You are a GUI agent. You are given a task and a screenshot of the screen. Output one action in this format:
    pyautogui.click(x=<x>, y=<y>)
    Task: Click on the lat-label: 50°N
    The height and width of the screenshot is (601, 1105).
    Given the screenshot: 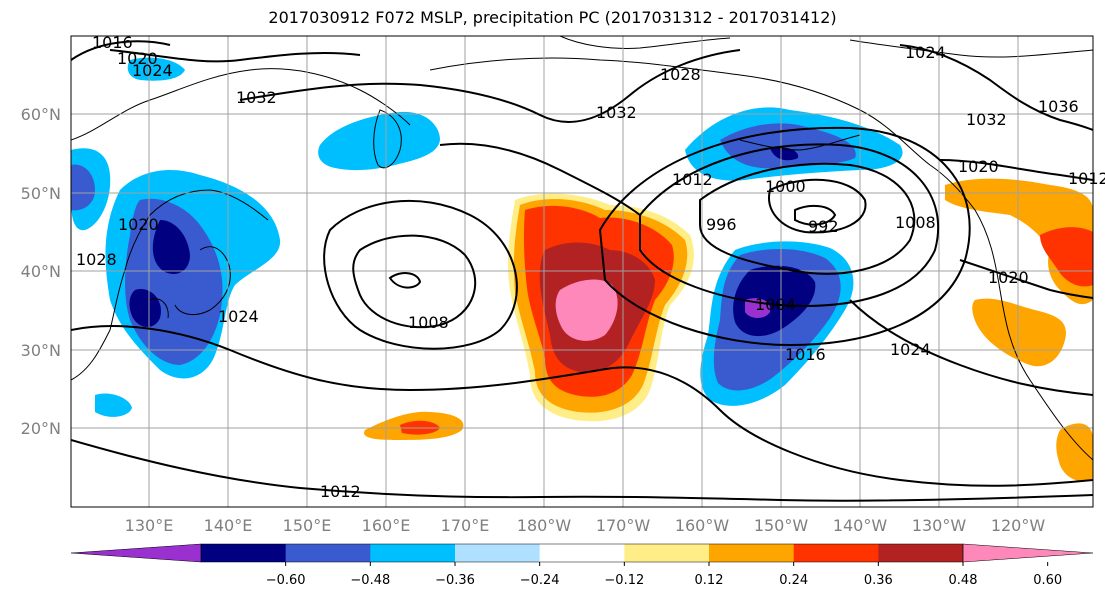 What is the action you would take?
    pyautogui.click(x=41, y=193)
    